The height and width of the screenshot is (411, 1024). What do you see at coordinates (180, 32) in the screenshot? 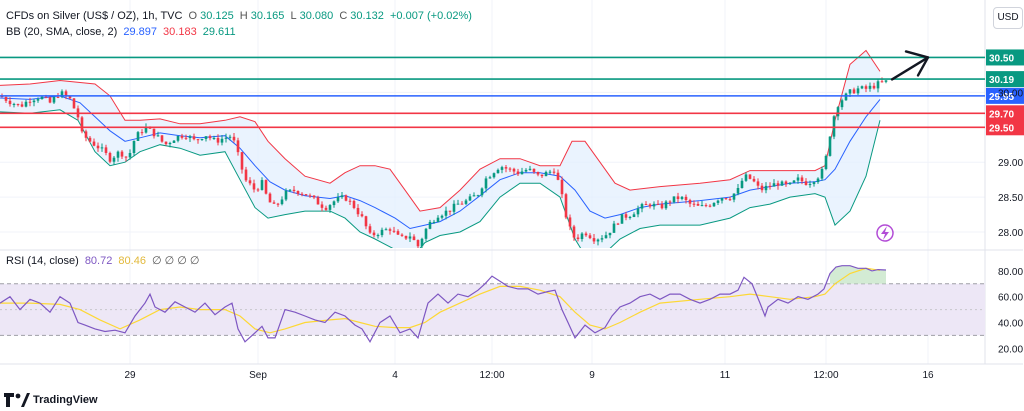
I see `bb-upper-value: 30.183` at bounding box center [180, 32].